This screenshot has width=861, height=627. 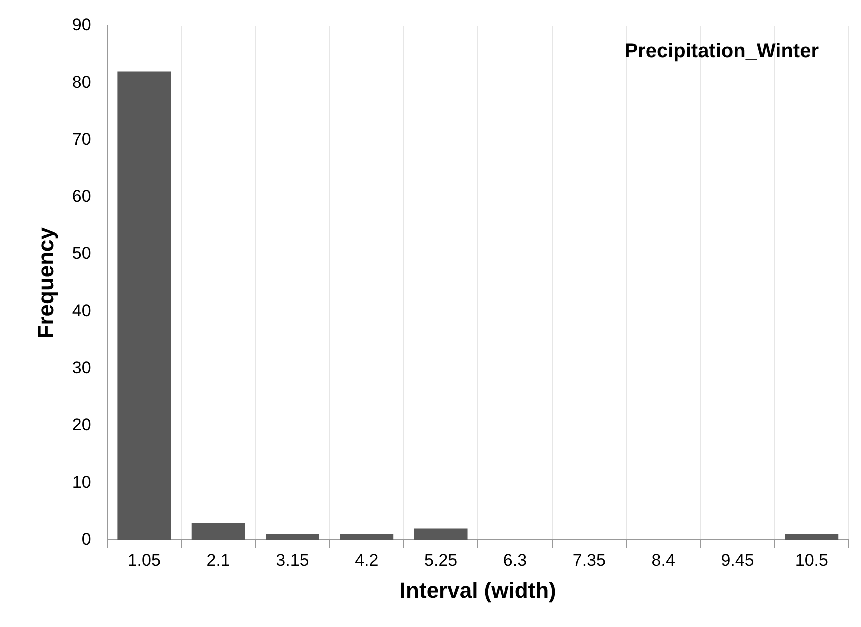 What do you see at coordinates (45, 282) in the screenshot?
I see `y-axis-title: Frequency` at bounding box center [45, 282].